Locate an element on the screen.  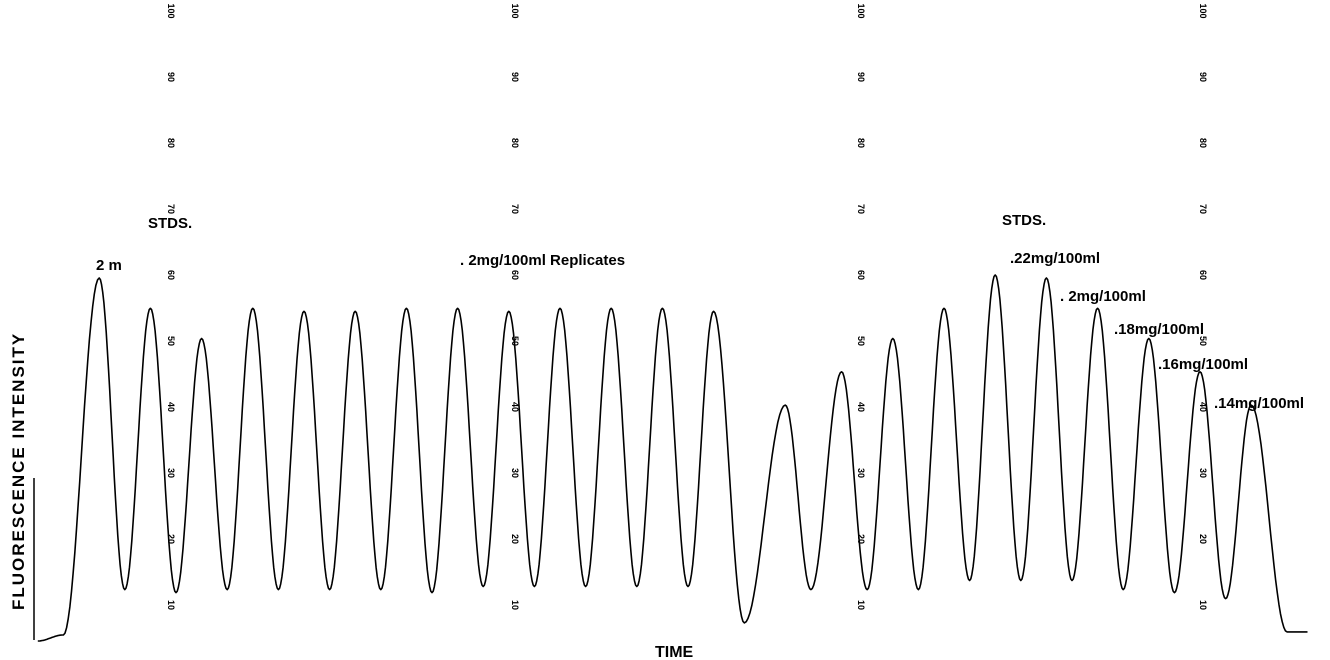
stds-left-label: STDS. is located at coordinates (170, 223).